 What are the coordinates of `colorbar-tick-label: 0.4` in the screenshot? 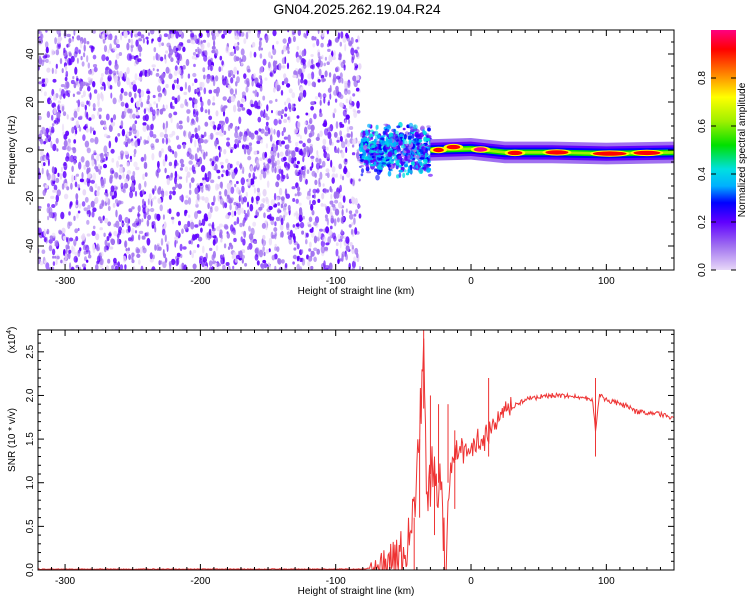 It's located at (702, 174).